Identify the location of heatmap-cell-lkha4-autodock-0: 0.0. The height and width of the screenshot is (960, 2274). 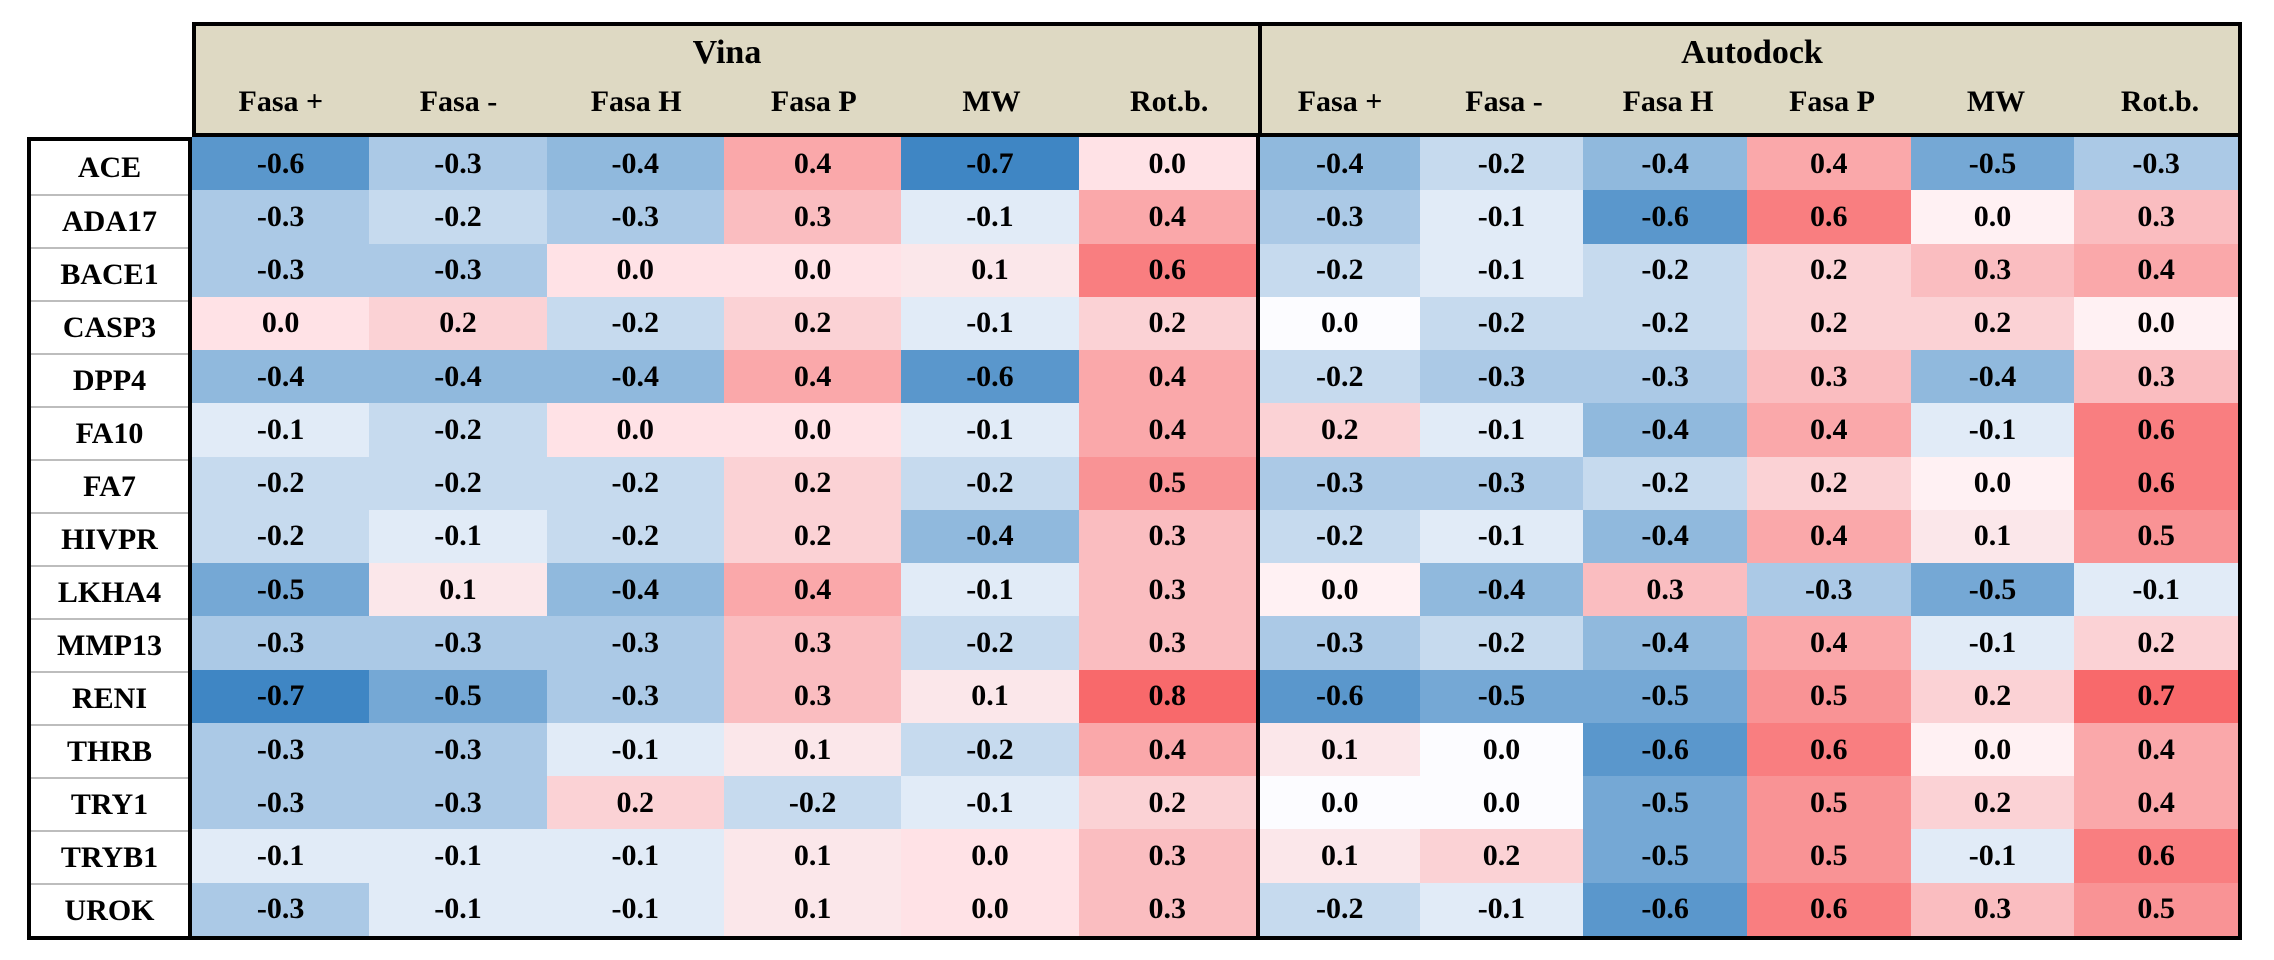
(1337, 590).